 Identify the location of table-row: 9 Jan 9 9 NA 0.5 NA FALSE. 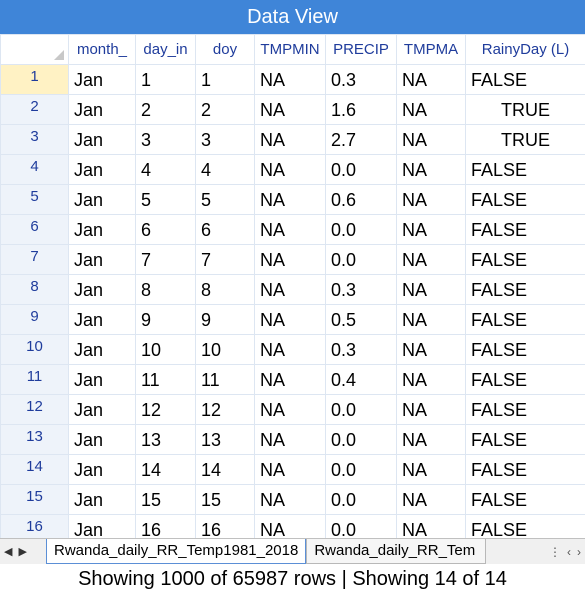
(292, 319).